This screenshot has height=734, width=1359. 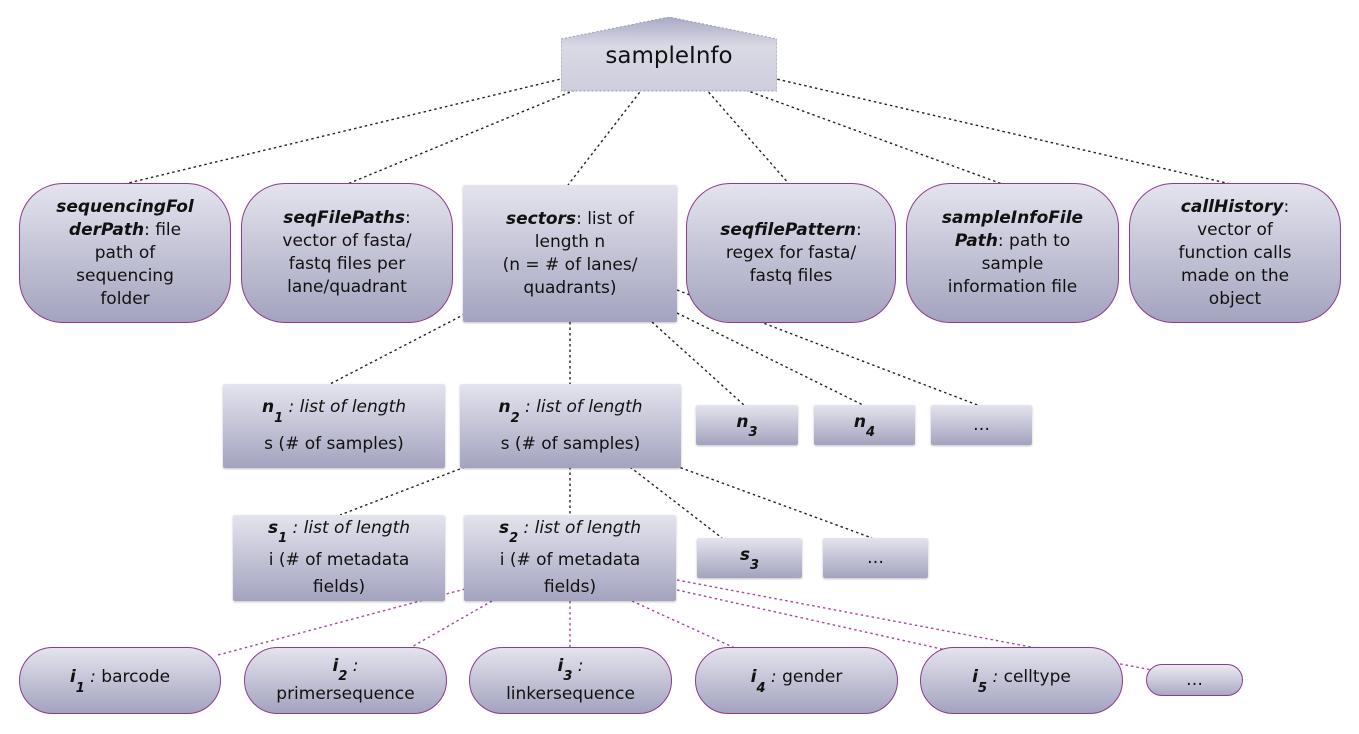 I want to click on field-name: sectors, so click(x=541, y=218).